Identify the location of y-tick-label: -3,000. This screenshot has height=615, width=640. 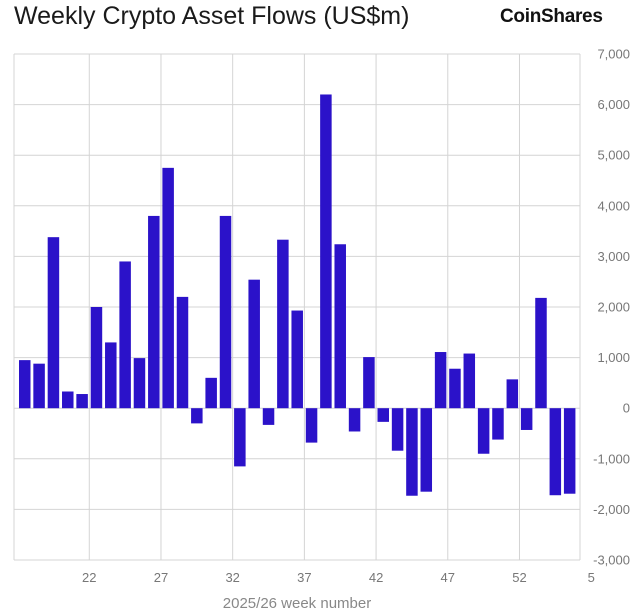
(611, 560).